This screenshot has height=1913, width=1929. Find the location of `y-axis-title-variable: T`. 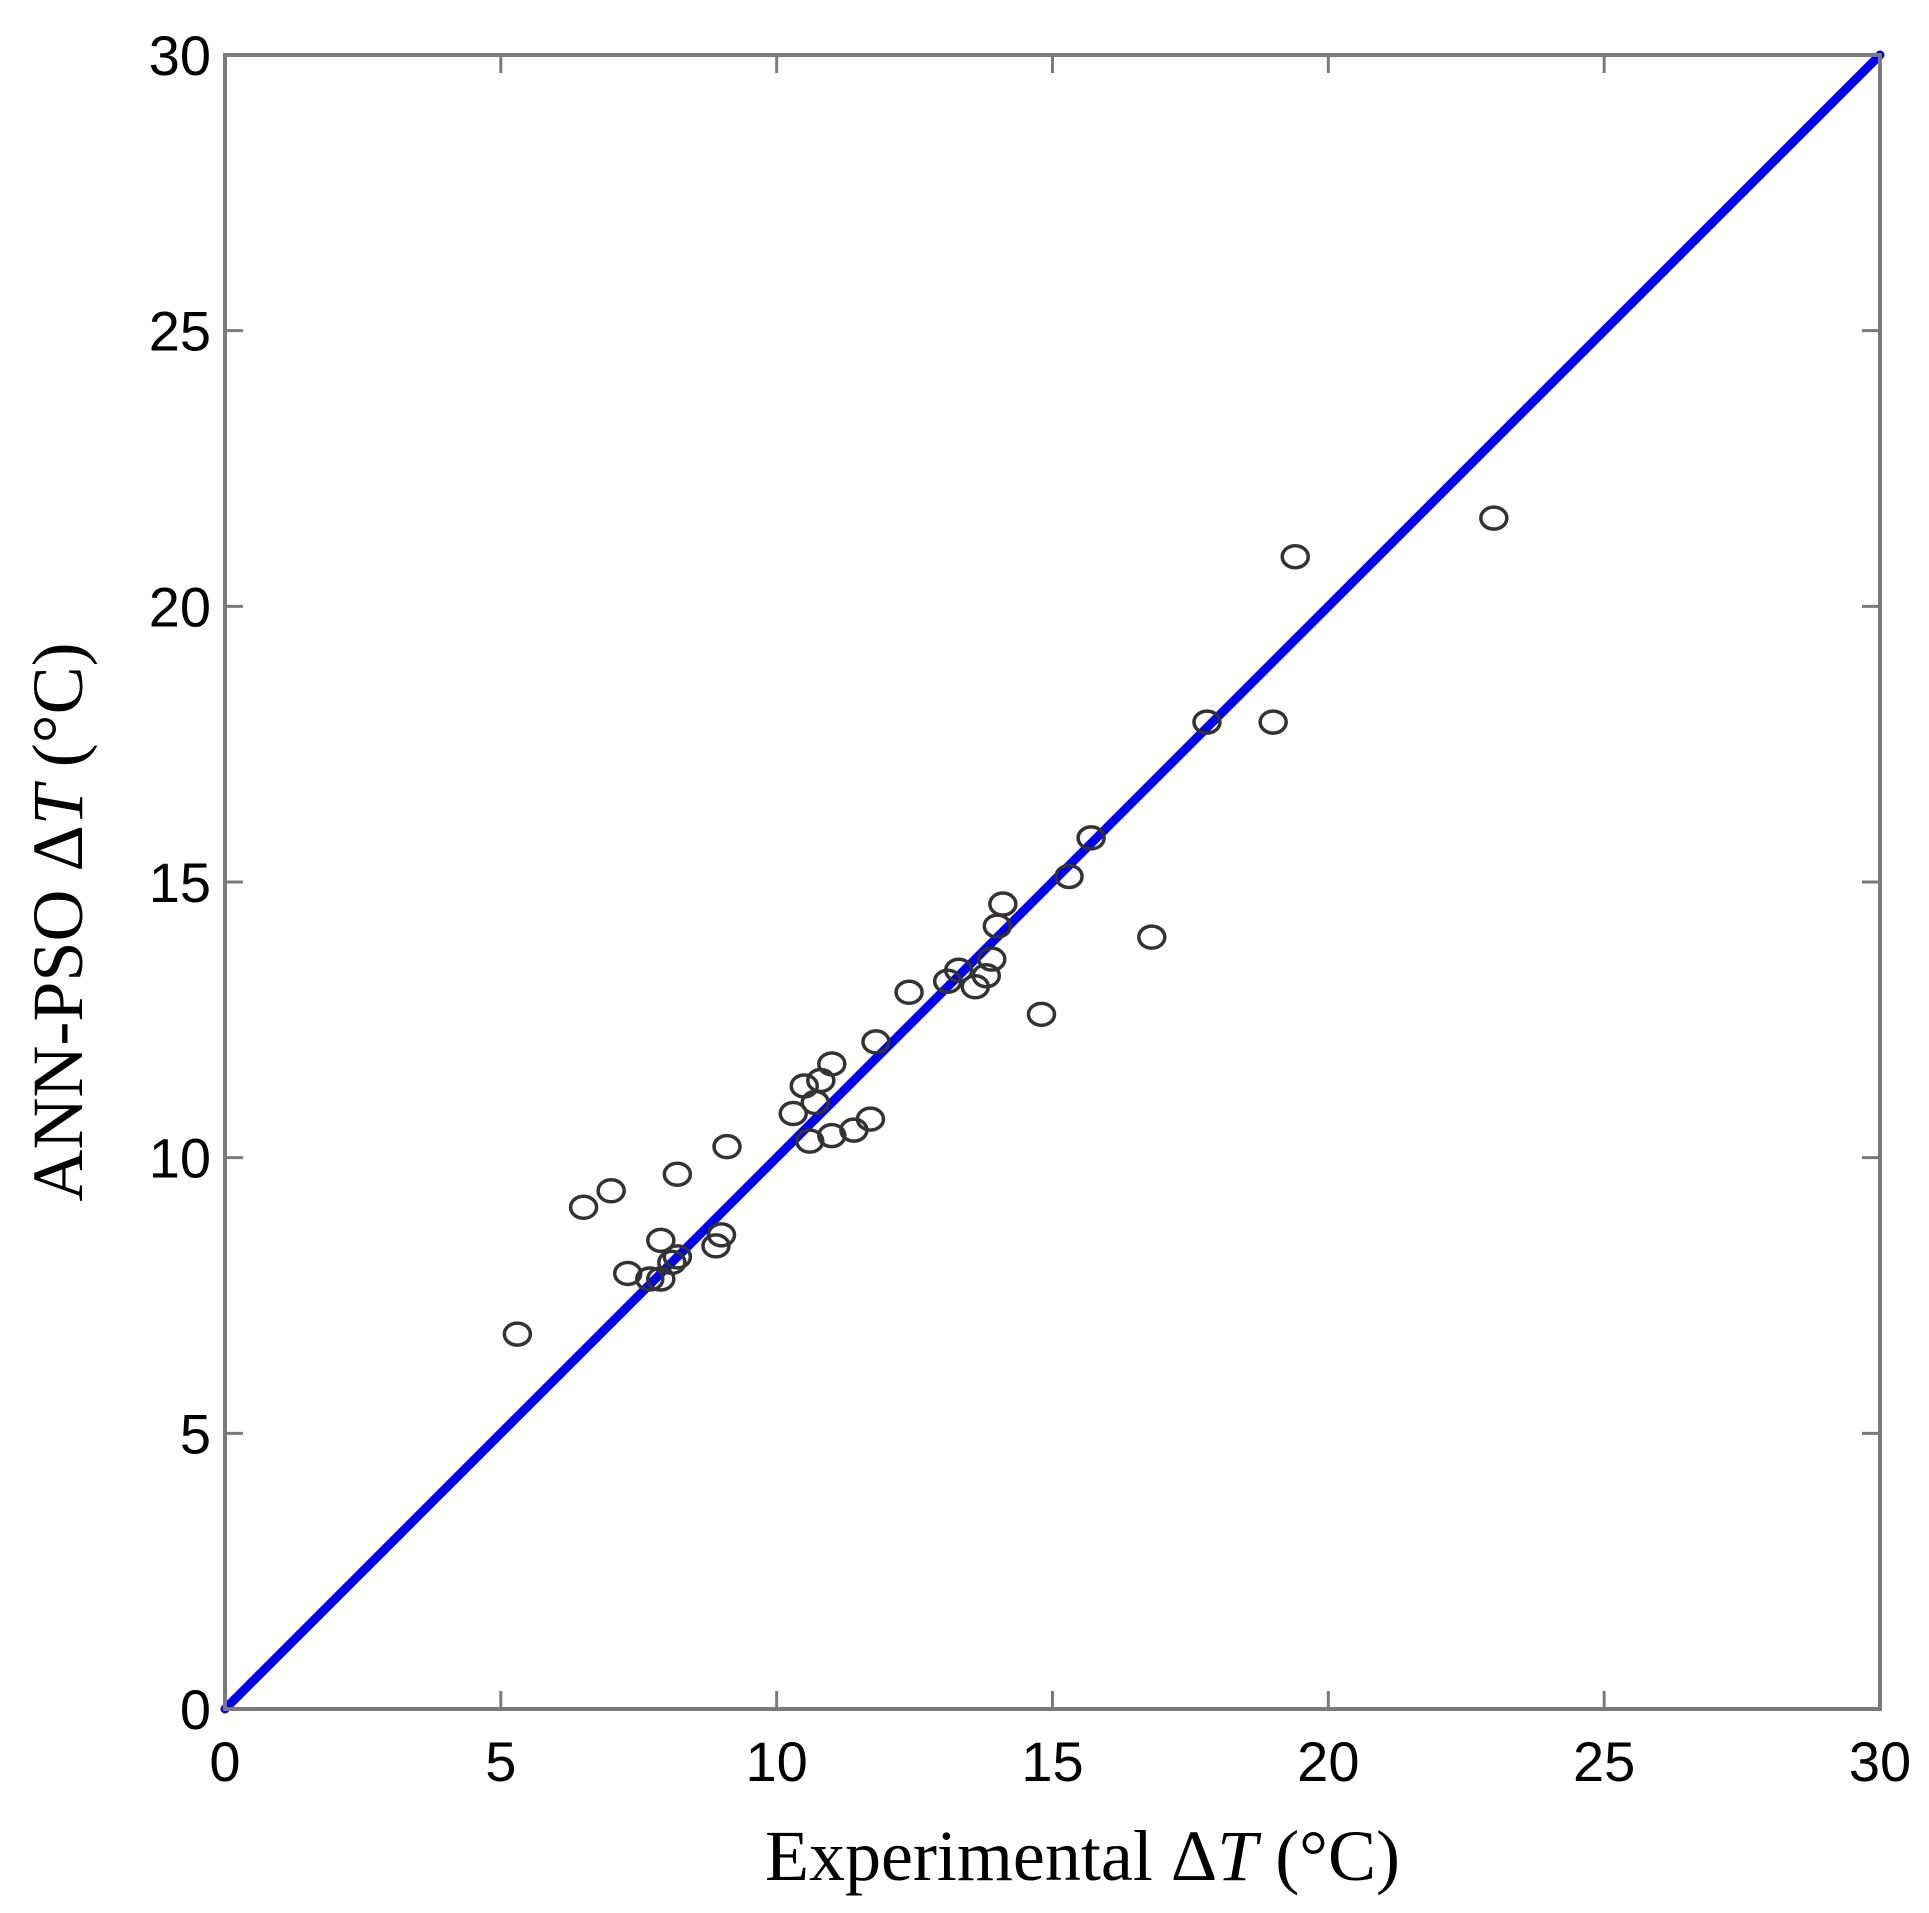

y-axis-title-variable: T is located at coordinates (58, 802).